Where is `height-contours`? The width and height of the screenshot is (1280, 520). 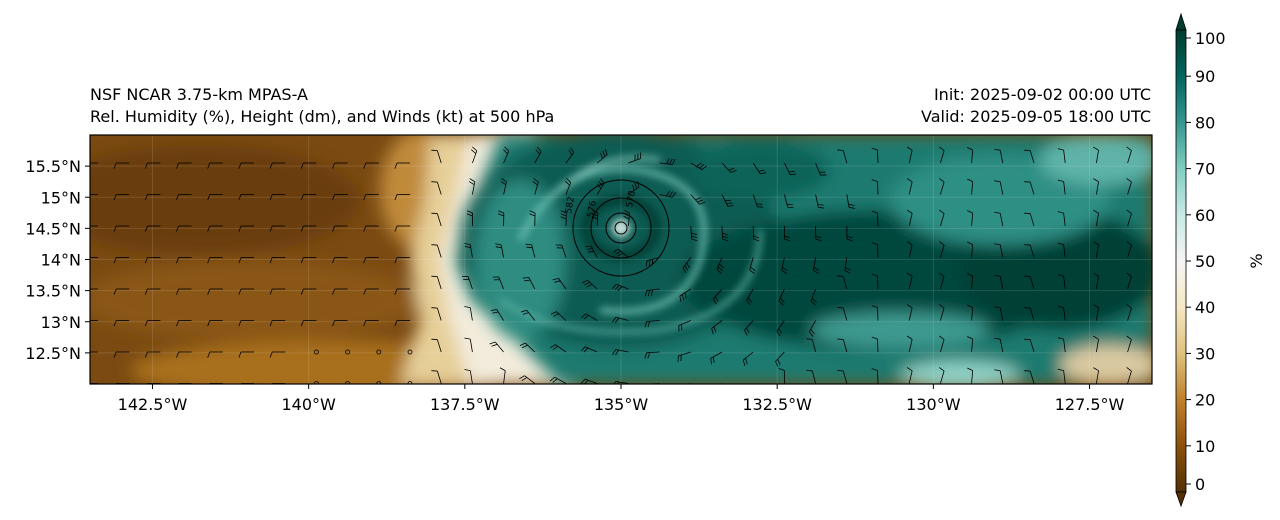 height-contours is located at coordinates (621, 228).